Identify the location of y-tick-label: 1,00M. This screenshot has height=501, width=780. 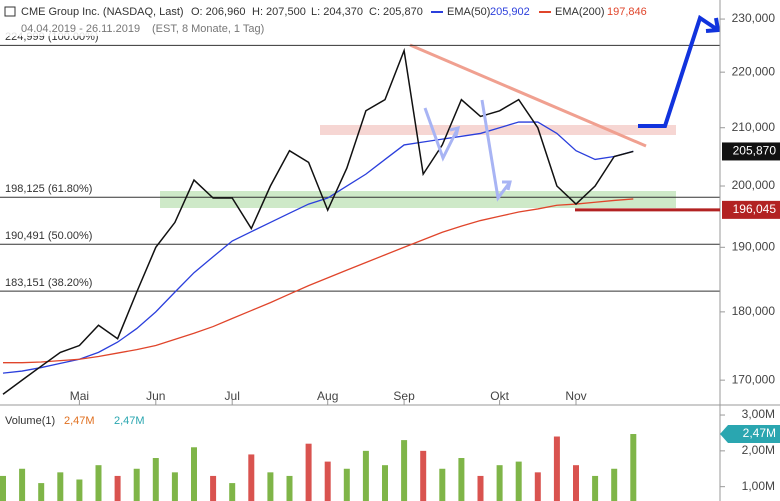
(758, 486).